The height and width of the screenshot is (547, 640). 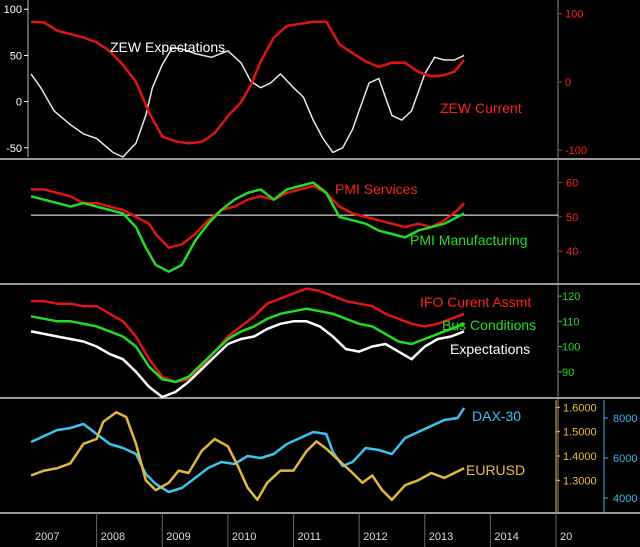 I want to click on dax_eurusd-right-tick-label: 6000, so click(x=625, y=459).